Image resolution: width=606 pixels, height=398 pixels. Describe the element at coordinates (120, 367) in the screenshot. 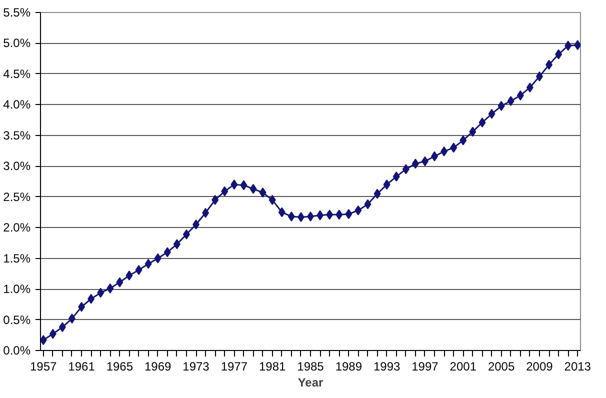

I see `x-tick-label: 1965` at that location.